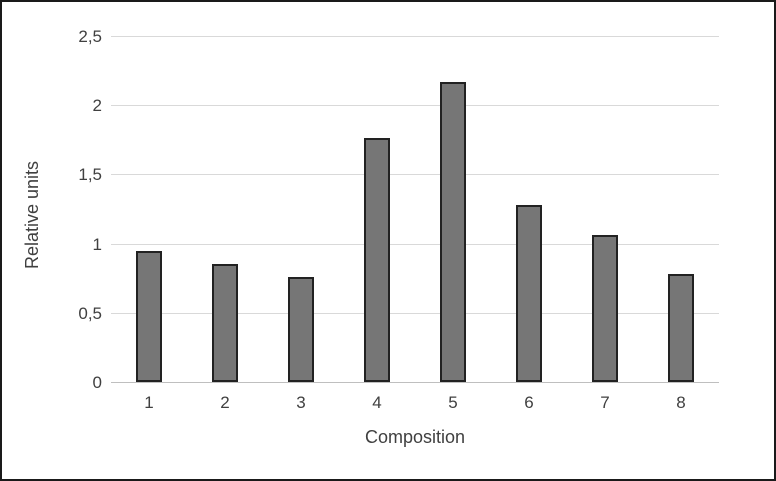 The height and width of the screenshot is (481, 776). Describe the element at coordinates (90, 175) in the screenshot. I see `y-tick-label: 1,5` at that location.